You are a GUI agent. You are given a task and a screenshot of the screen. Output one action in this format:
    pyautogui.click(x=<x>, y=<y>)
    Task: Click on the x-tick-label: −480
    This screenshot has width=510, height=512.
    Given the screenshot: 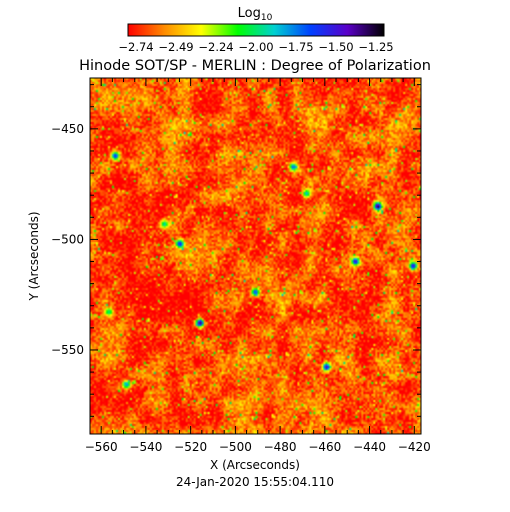 What is the action you would take?
    pyautogui.click(x=280, y=447)
    